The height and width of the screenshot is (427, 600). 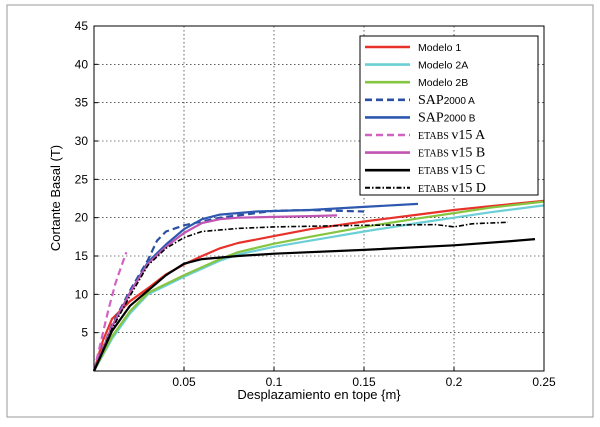 I want to click on legend-label: Modelo 2A, so click(x=443, y=66).